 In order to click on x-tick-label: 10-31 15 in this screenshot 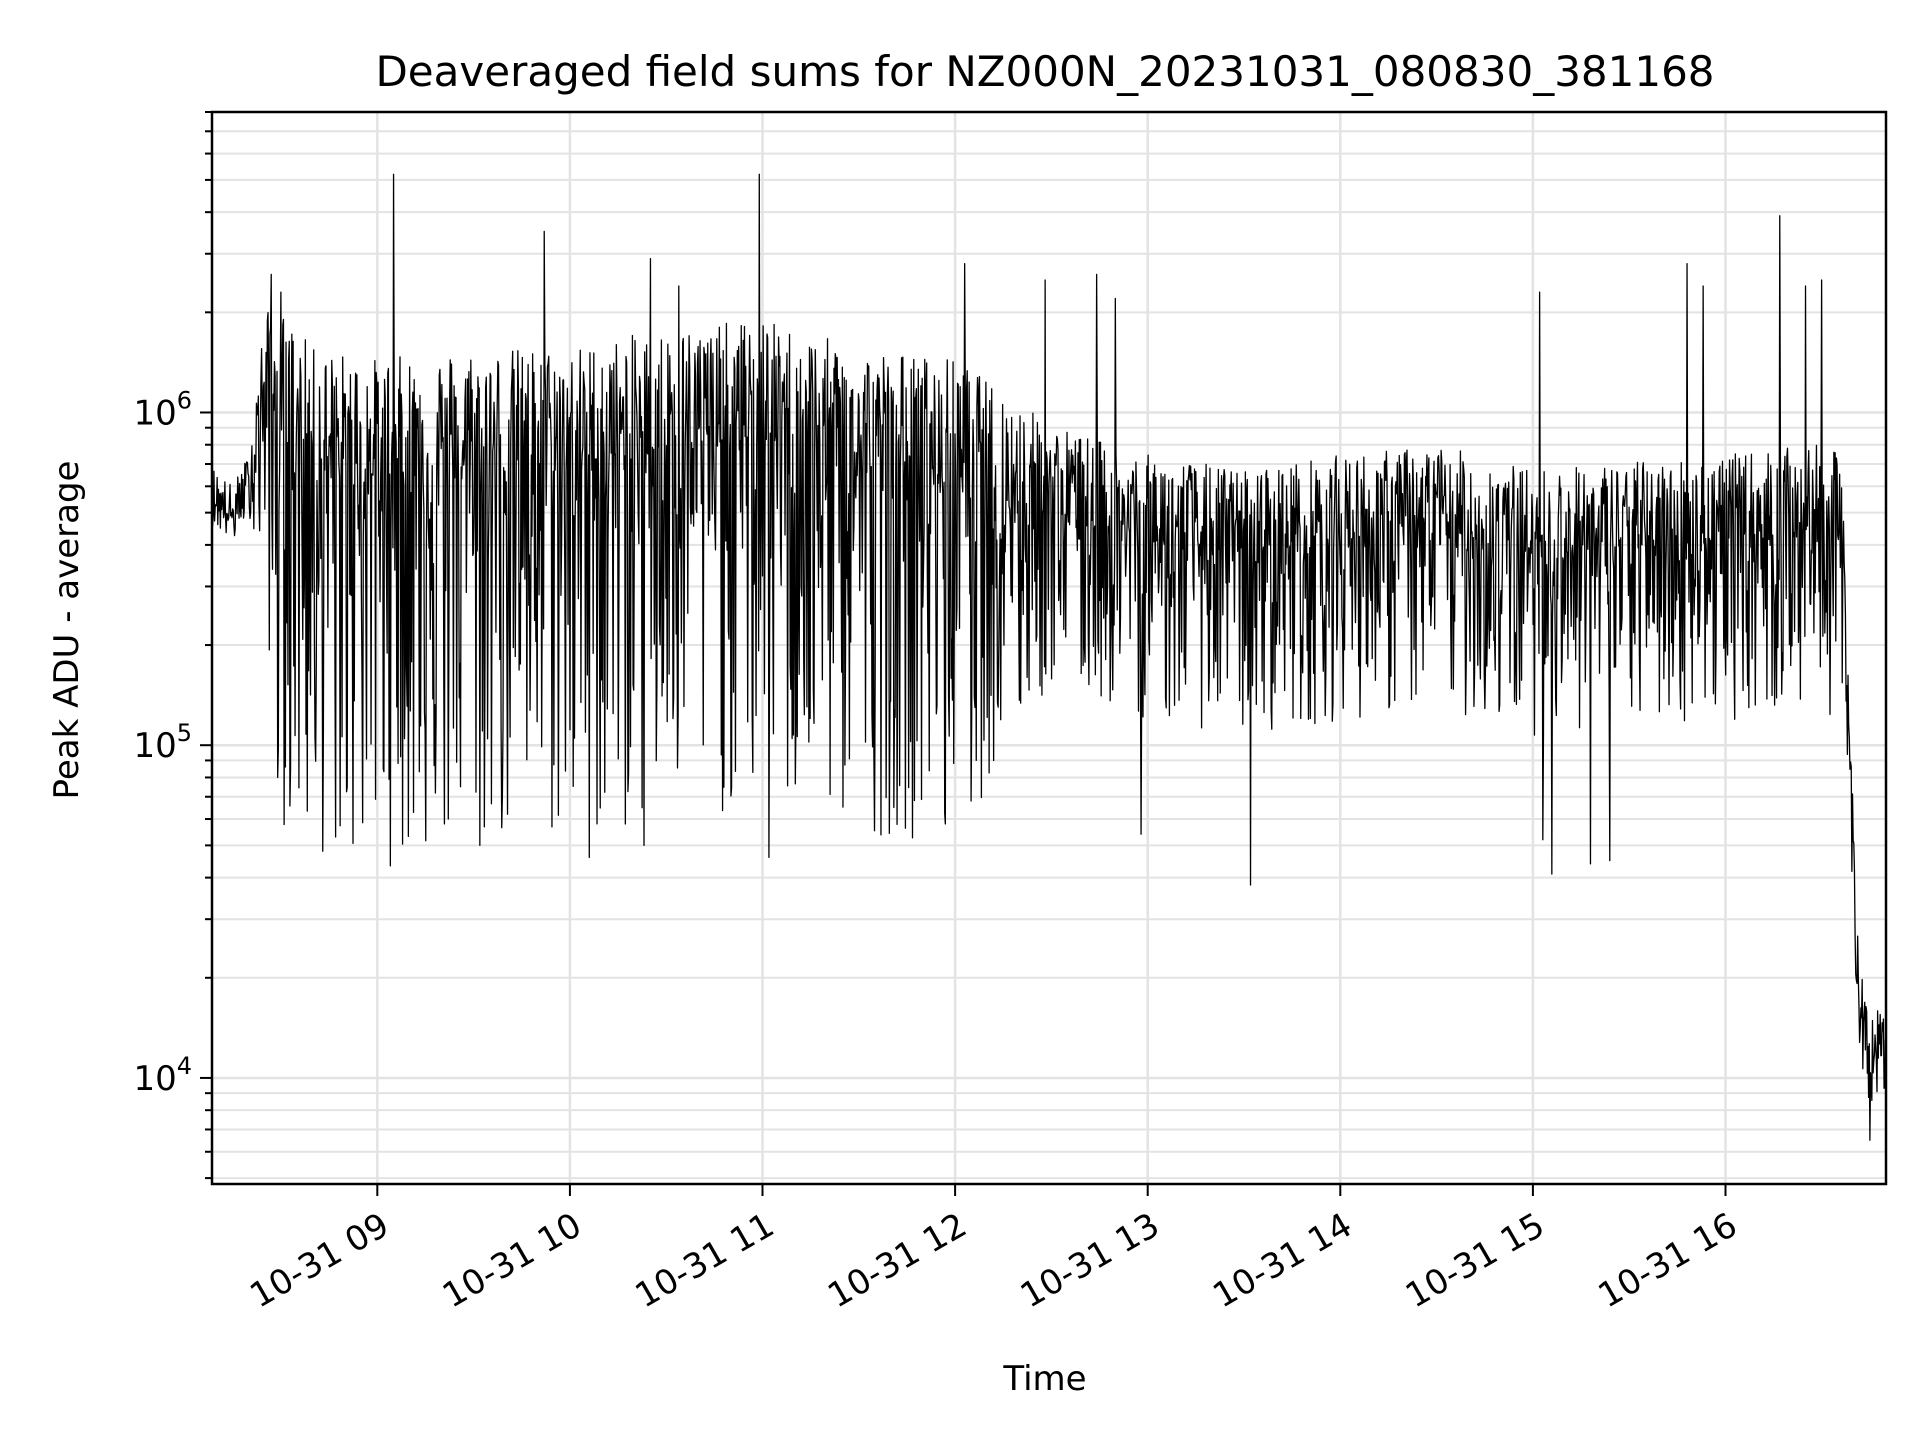, I will do `click(1475, 1260)`.